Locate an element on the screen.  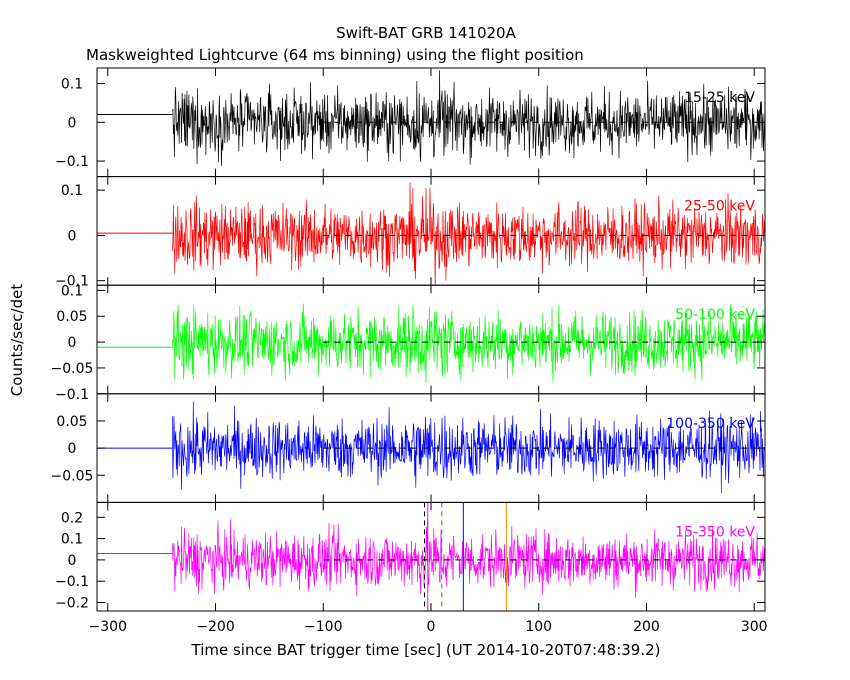
panel-2: −0.1 0 0.1 25-50 keV is located at coordinates (410, 233).